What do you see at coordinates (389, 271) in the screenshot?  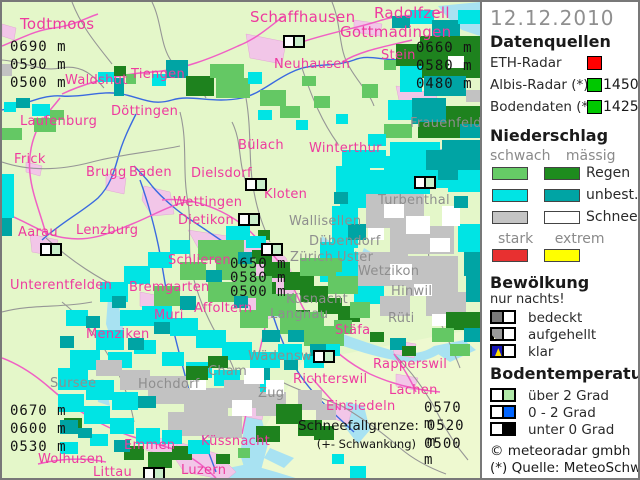 I see `town-label-gray: Wetzikon` at bounding box center [389, 271].